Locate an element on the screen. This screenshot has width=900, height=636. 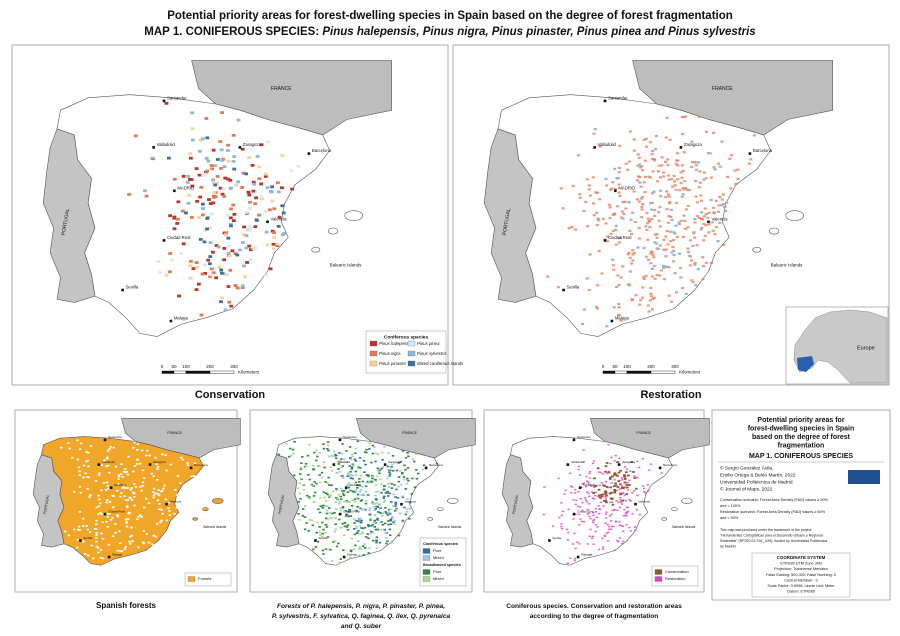
city-label: Barcelona is located at coordinates (201, 465).